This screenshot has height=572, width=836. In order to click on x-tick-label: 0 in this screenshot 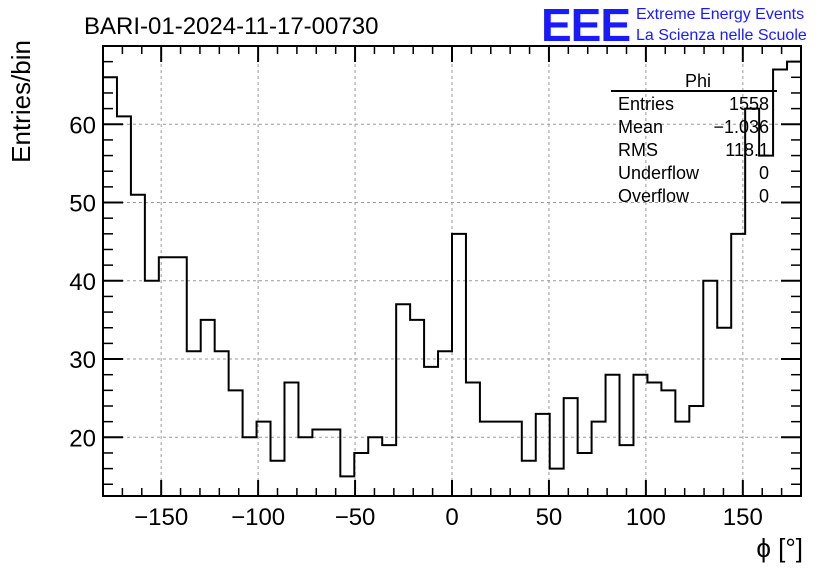, I will do `click(451, 517)`.